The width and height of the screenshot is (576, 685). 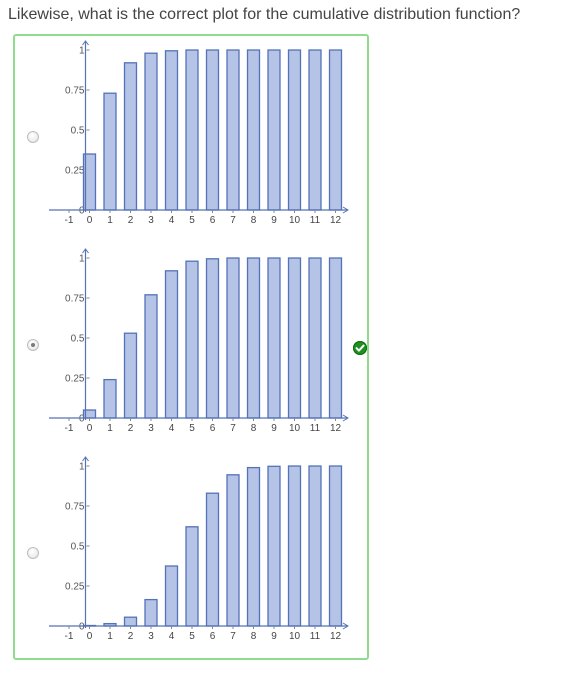 I want to click on correct-check-icon, so click(x=360, y=348).